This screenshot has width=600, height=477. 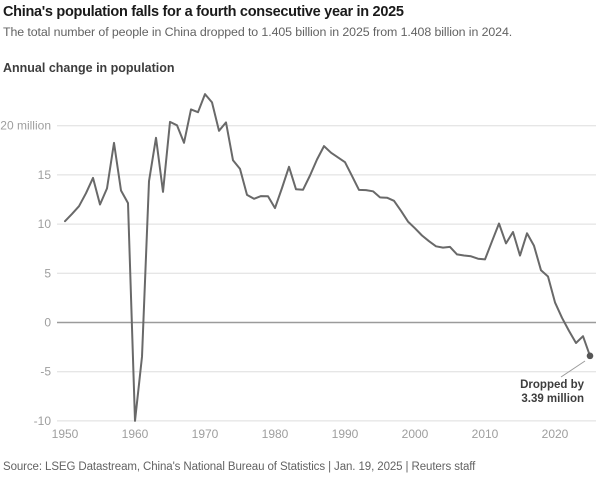 I want to click on end-point-dot, so click(x=590, y=356).